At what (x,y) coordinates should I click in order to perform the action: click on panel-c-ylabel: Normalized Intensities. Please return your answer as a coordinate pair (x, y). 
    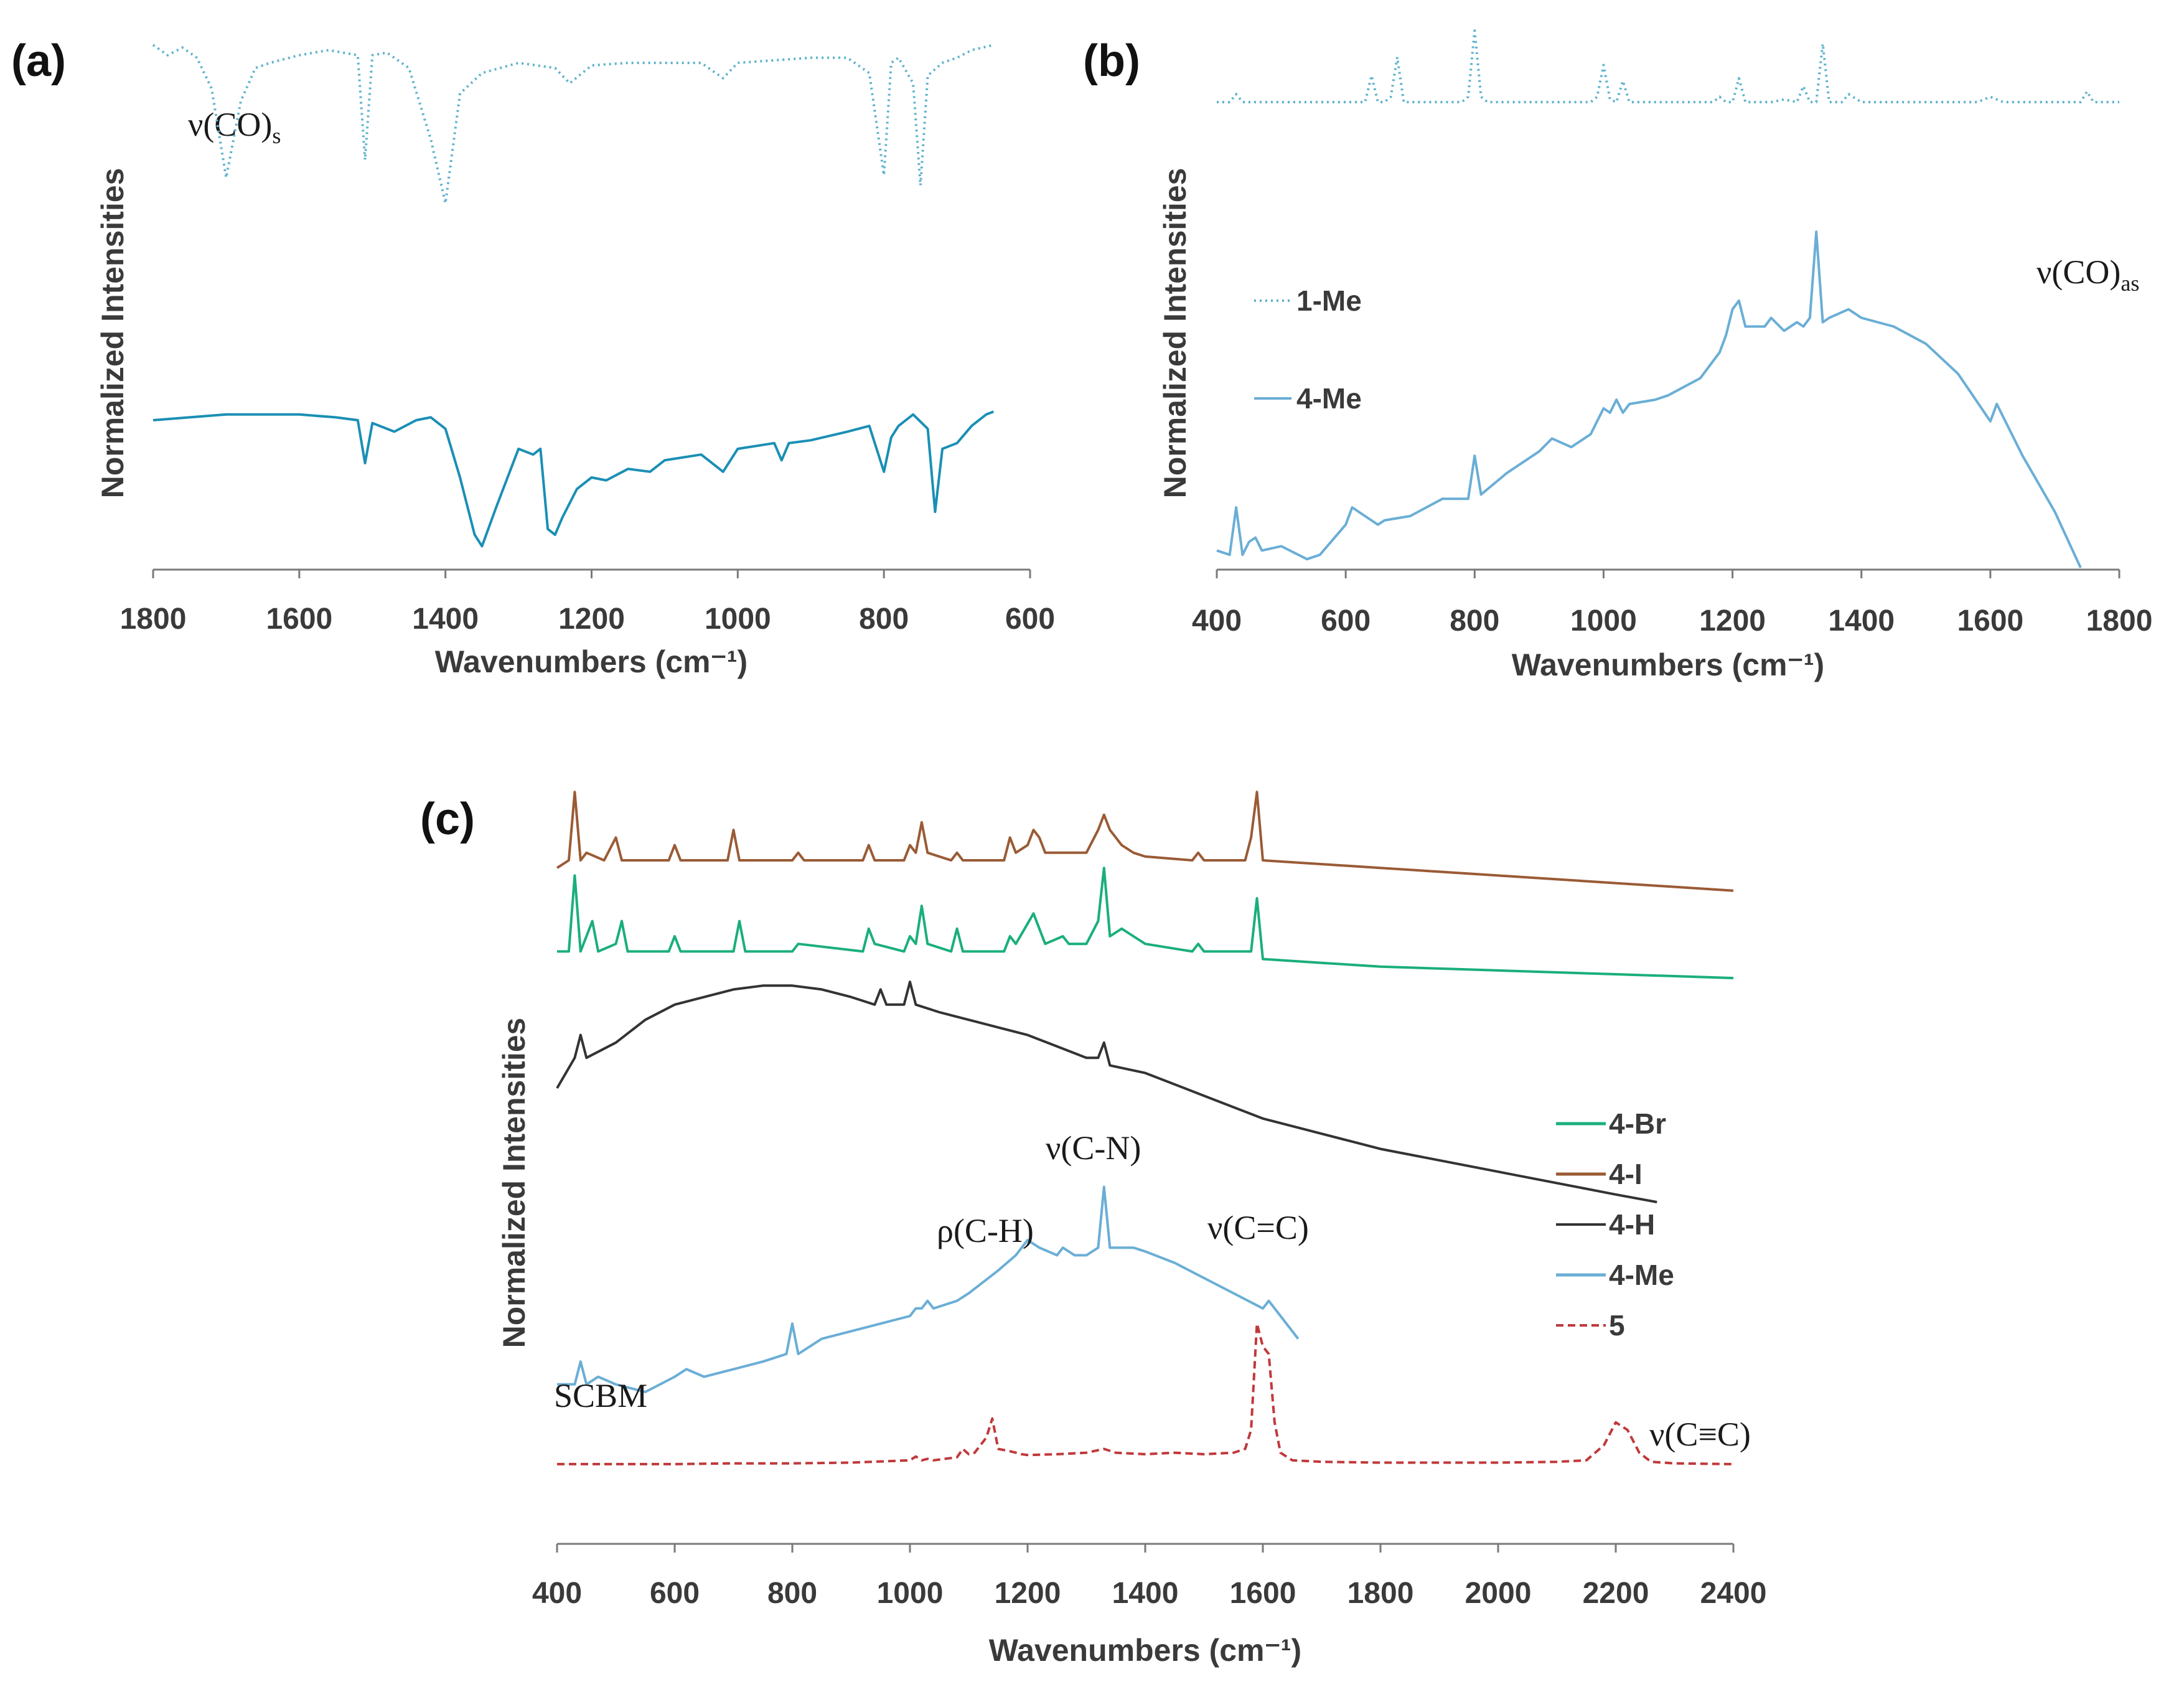
    Looking at the image, I should click on (514, 1183).